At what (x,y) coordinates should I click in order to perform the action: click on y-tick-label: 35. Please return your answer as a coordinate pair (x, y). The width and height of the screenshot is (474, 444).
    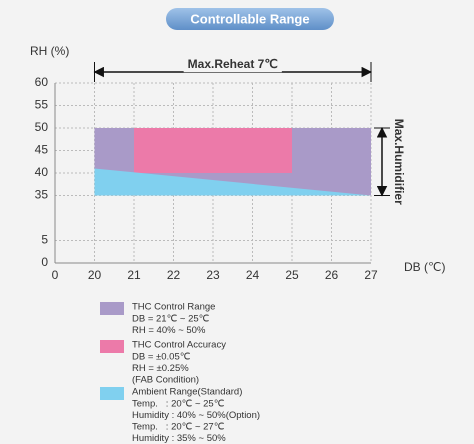
    Looking at the image, I should click on (42, 195).